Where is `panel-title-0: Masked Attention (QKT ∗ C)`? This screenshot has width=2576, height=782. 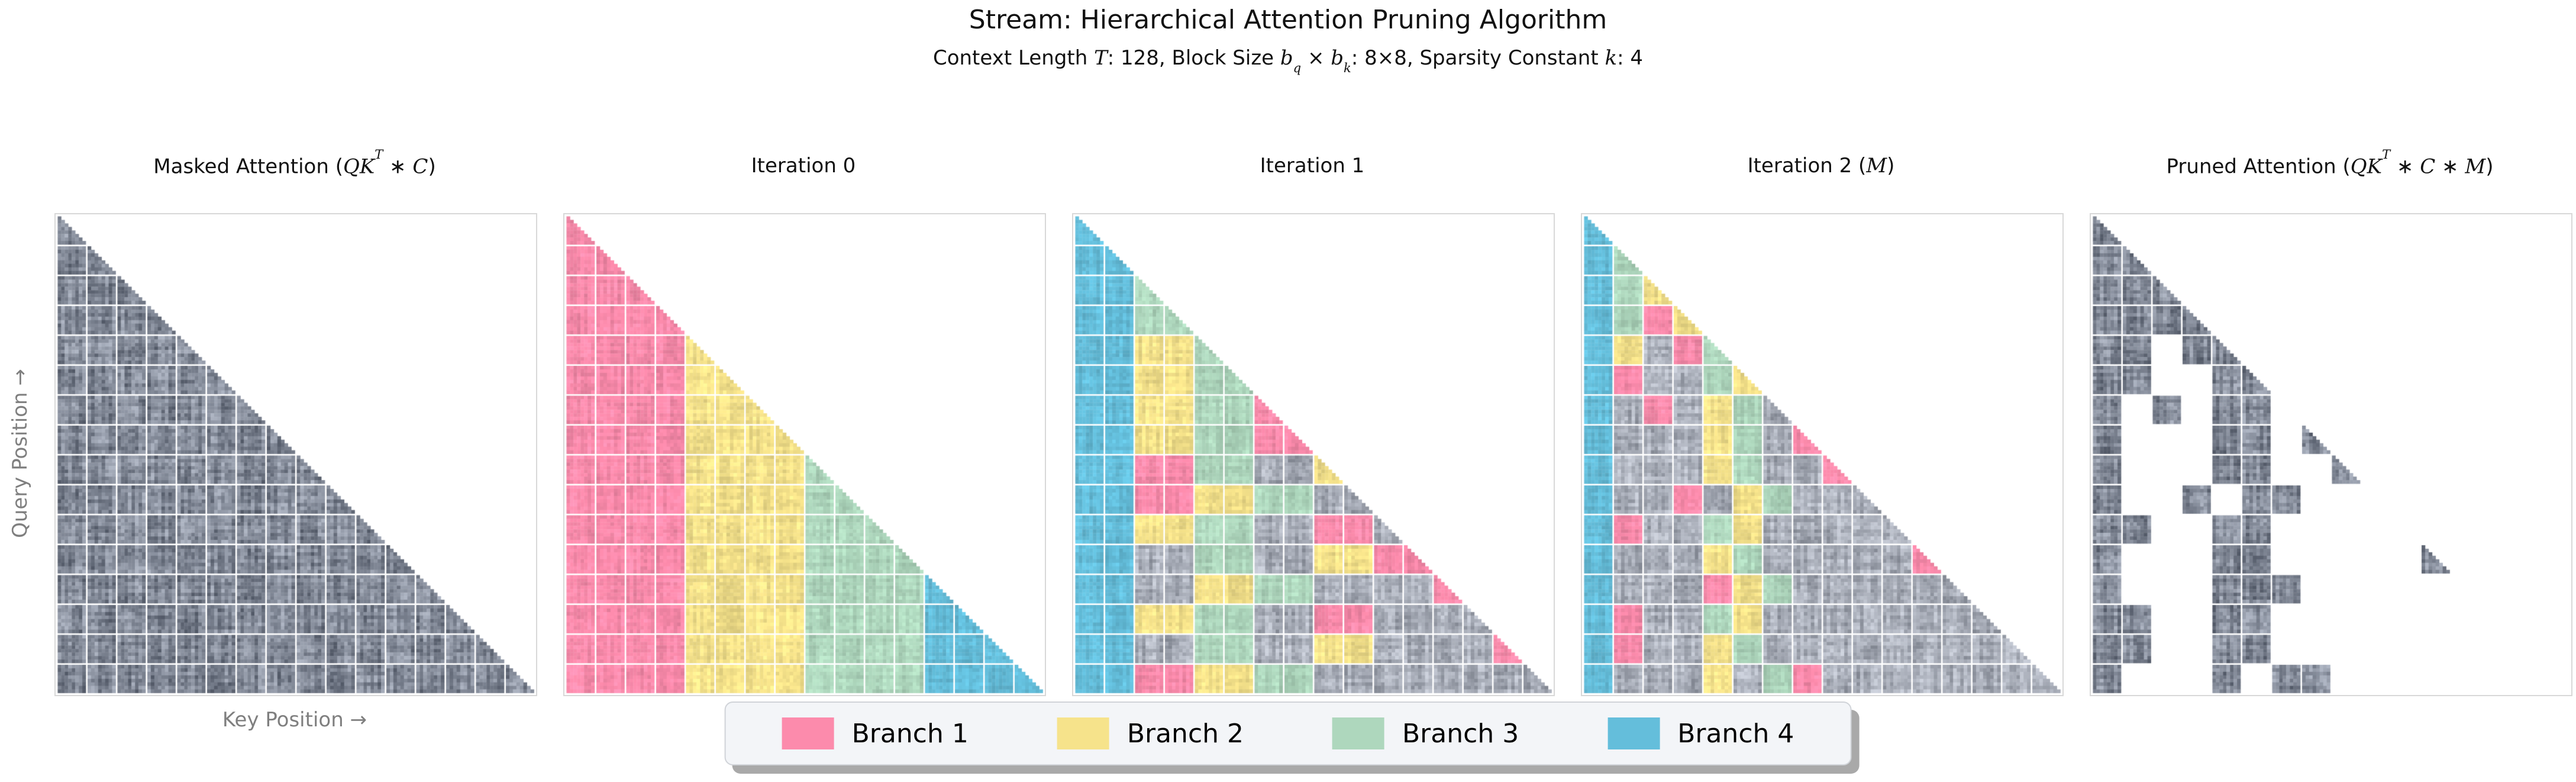
panel-title-0: Masked Attention (QKT ∗ C) is located at coordinates (294, 163).